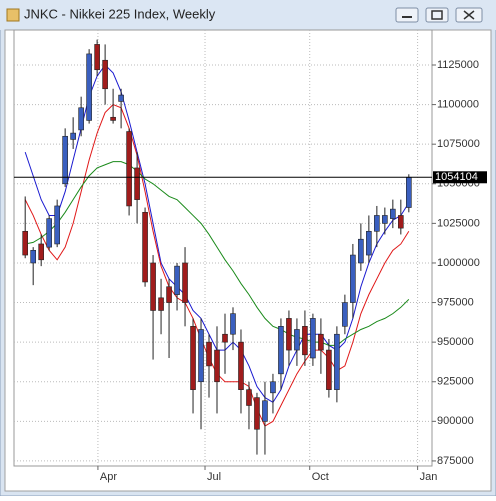  What do you see at coordinates (455, 382) in the screenshot?
I see `y-tick-label: 925000` at bounding box center [455, 382].